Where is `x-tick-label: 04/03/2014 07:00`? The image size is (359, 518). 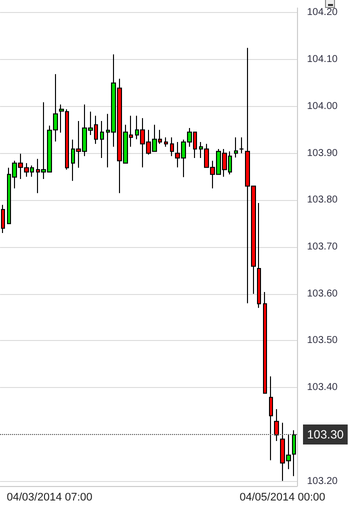 x-tick-label: 04/03/2014 07:00 is located at coordinates (49, 498).